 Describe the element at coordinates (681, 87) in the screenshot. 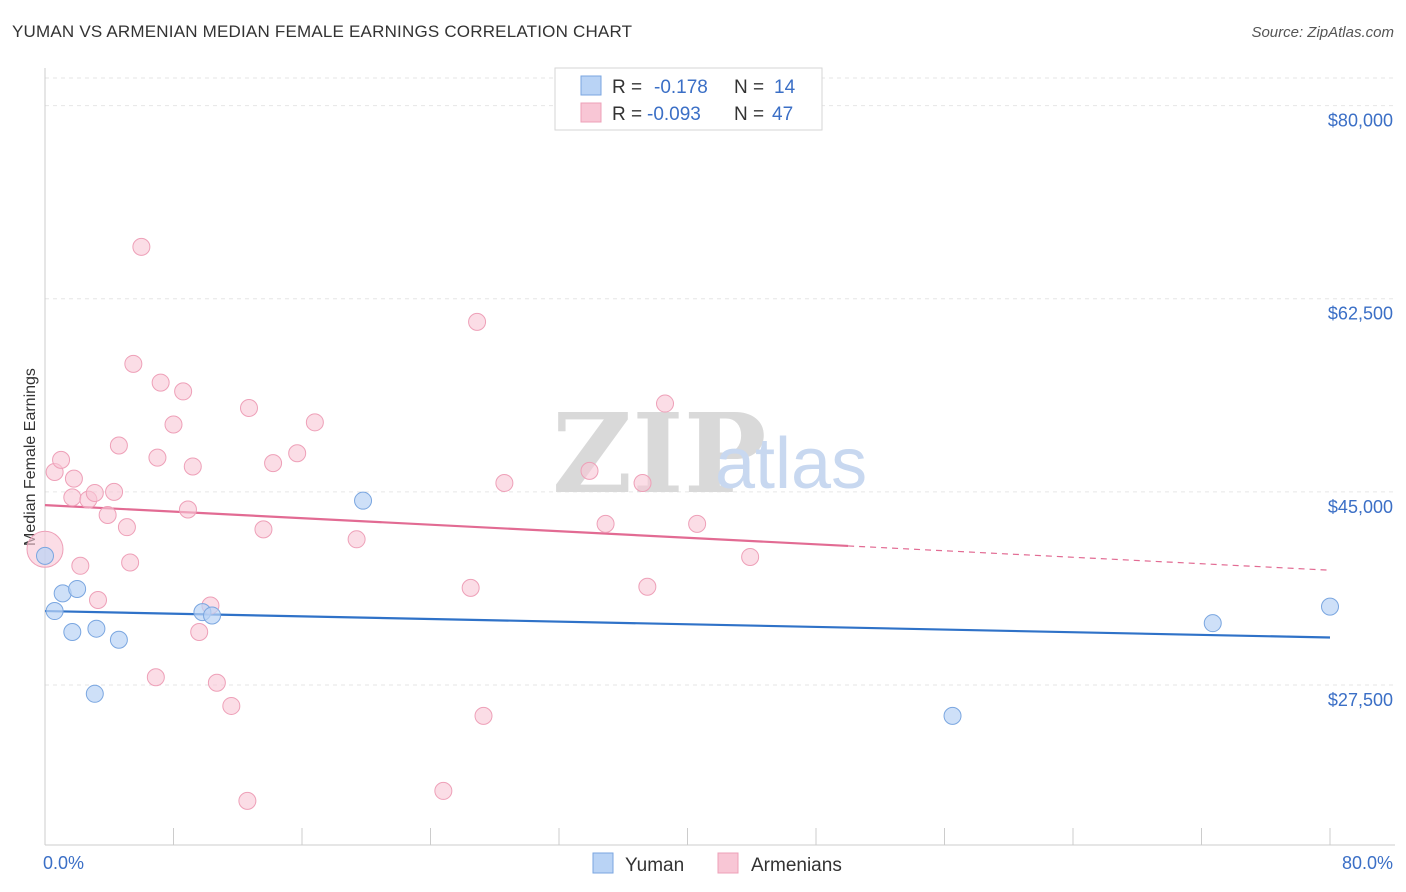

I see `legend-r-value-yuman: -0.178` at that location.